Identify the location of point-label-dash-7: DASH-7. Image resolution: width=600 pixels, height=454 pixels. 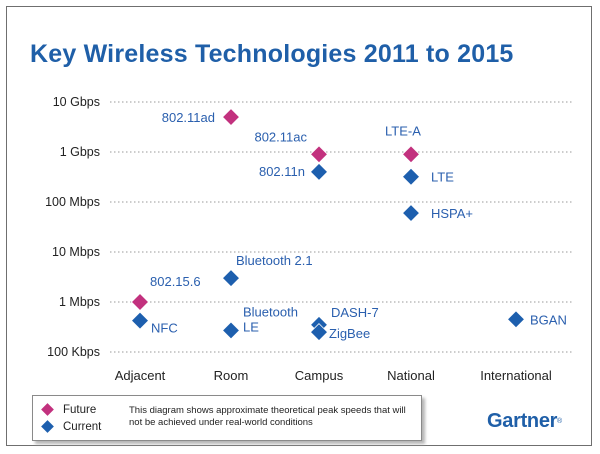
(355, 312).